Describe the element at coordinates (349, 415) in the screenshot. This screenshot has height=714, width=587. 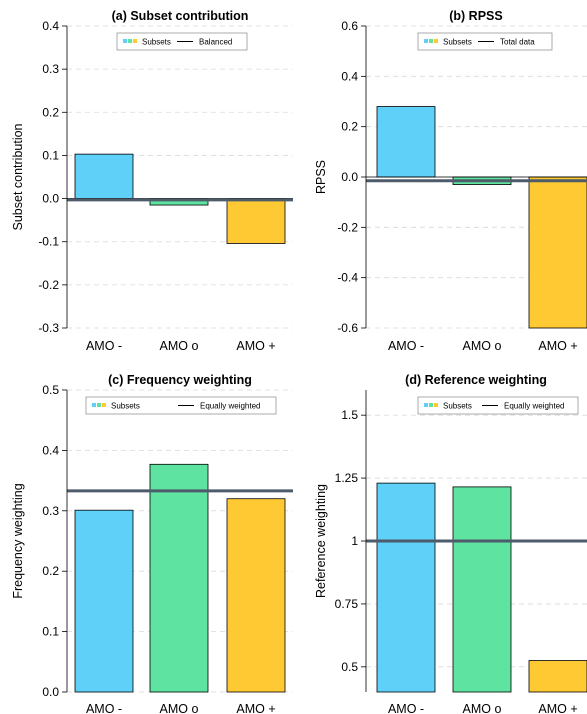
I see `y-tick-label: 1.5` at that location.